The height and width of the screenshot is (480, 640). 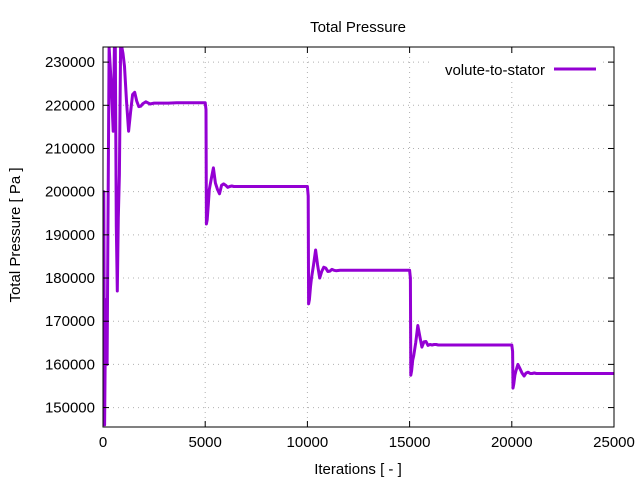 I want to click on legend: volute-to-stator, so click(x=515, y=69).